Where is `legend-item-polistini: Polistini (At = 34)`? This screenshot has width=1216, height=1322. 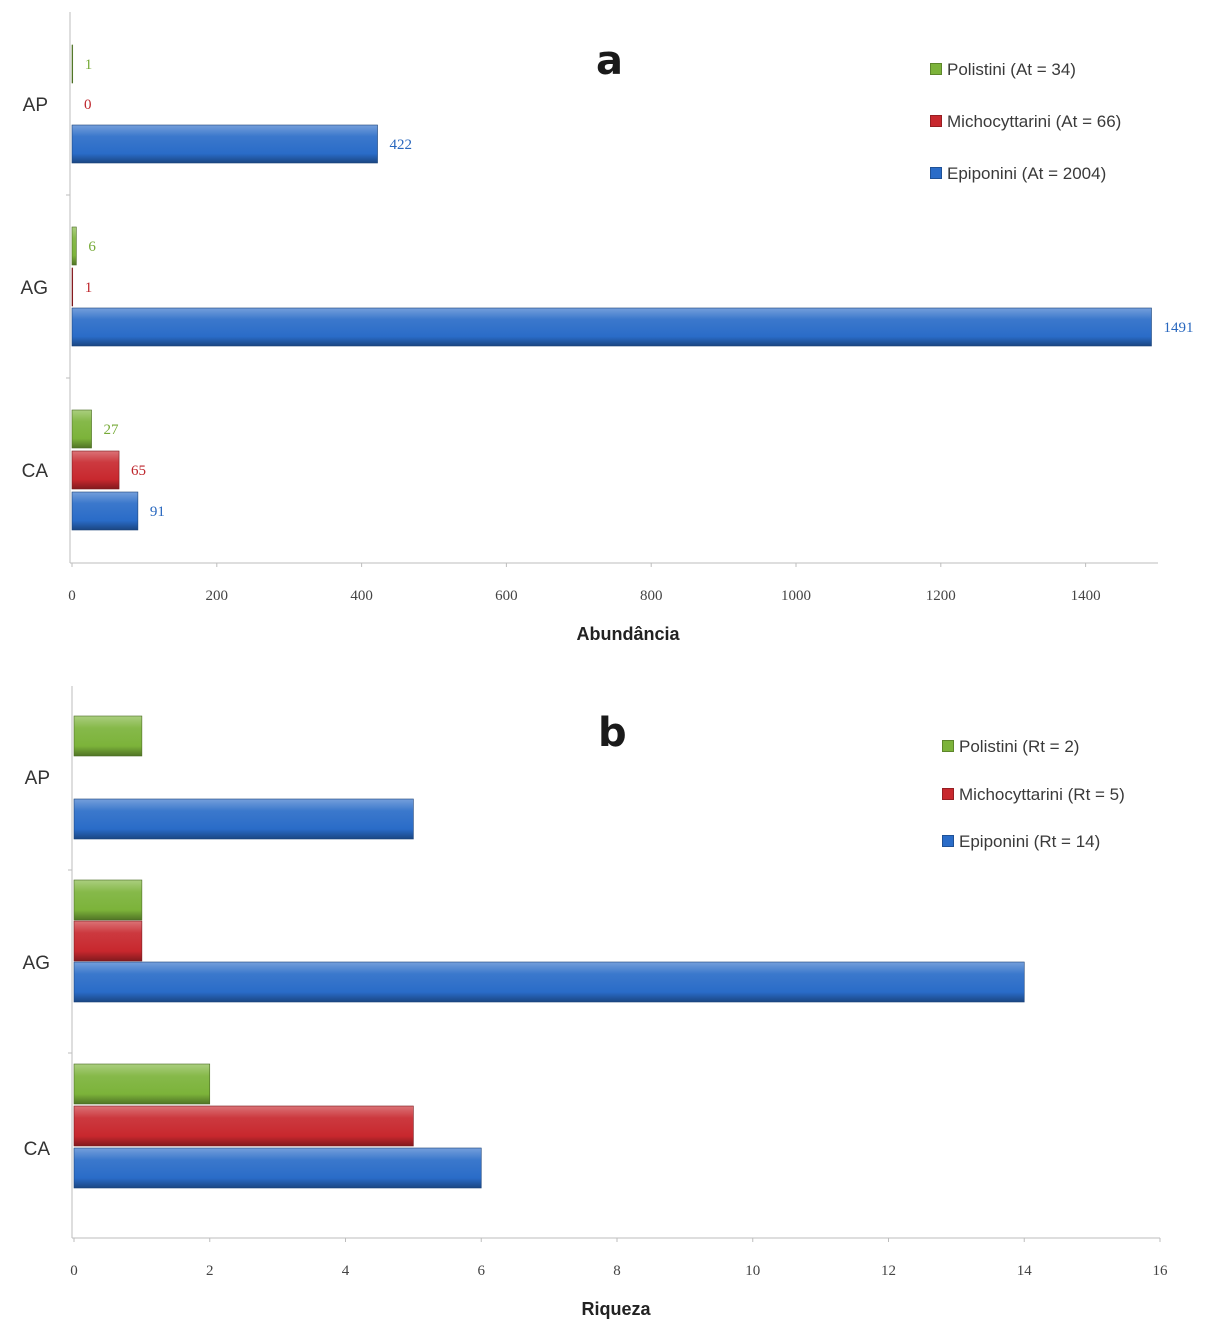 legend-item-polistini: Polistini (At = 34) is located at coordinates (1003, 70).